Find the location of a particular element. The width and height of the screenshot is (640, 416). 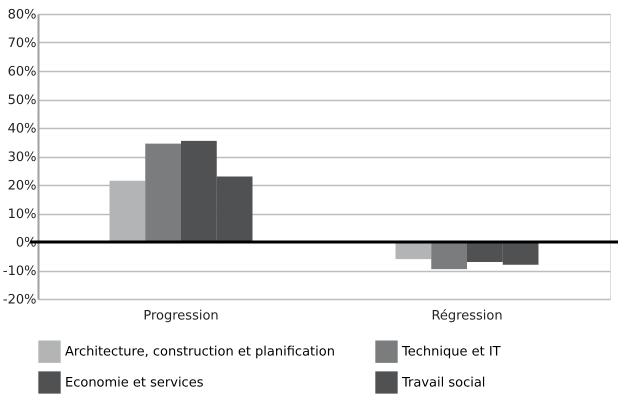

legend-label: Economie et services is located at coordinates (134, 383).